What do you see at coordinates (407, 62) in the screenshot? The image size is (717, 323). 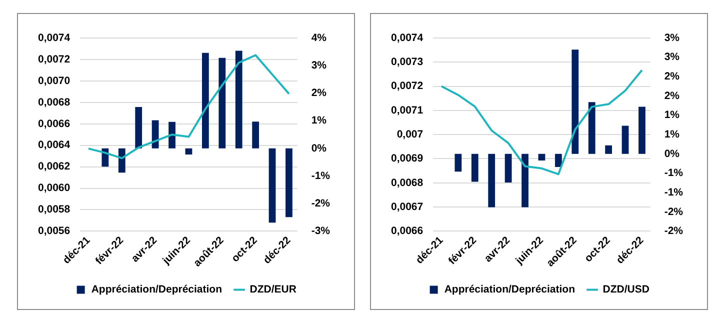 I see `y-tick-label: 0,0073` at bounding box center [407, 62].